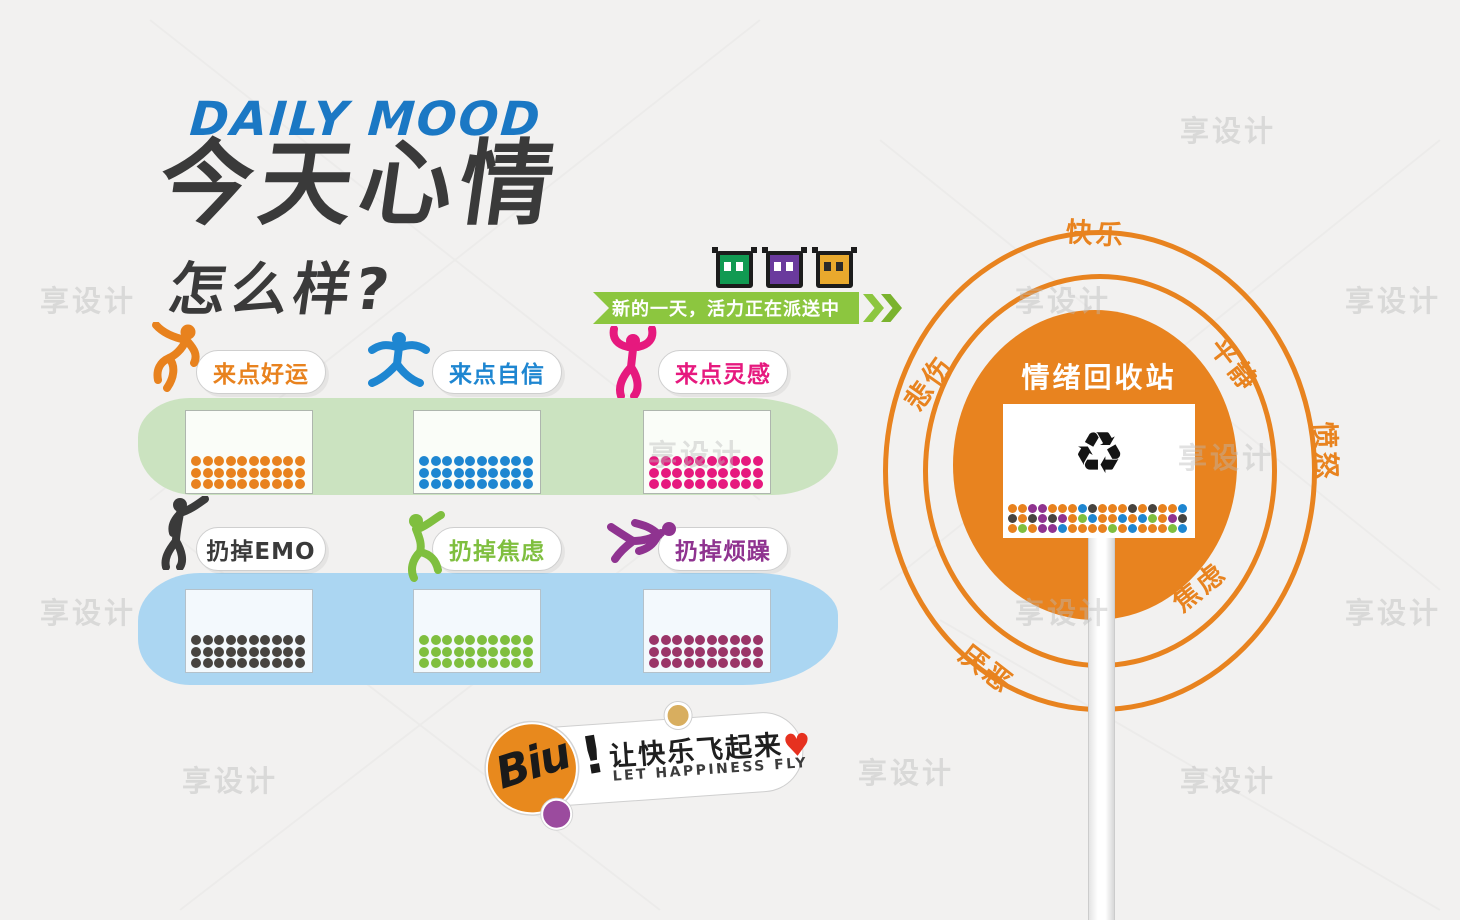 The width and height of the screenshot is (1460, 920). I want to click on happiness-badge: Biu ! 让快乐飞起来♥ LET HAPPINESS FLY, so click(650, 766).